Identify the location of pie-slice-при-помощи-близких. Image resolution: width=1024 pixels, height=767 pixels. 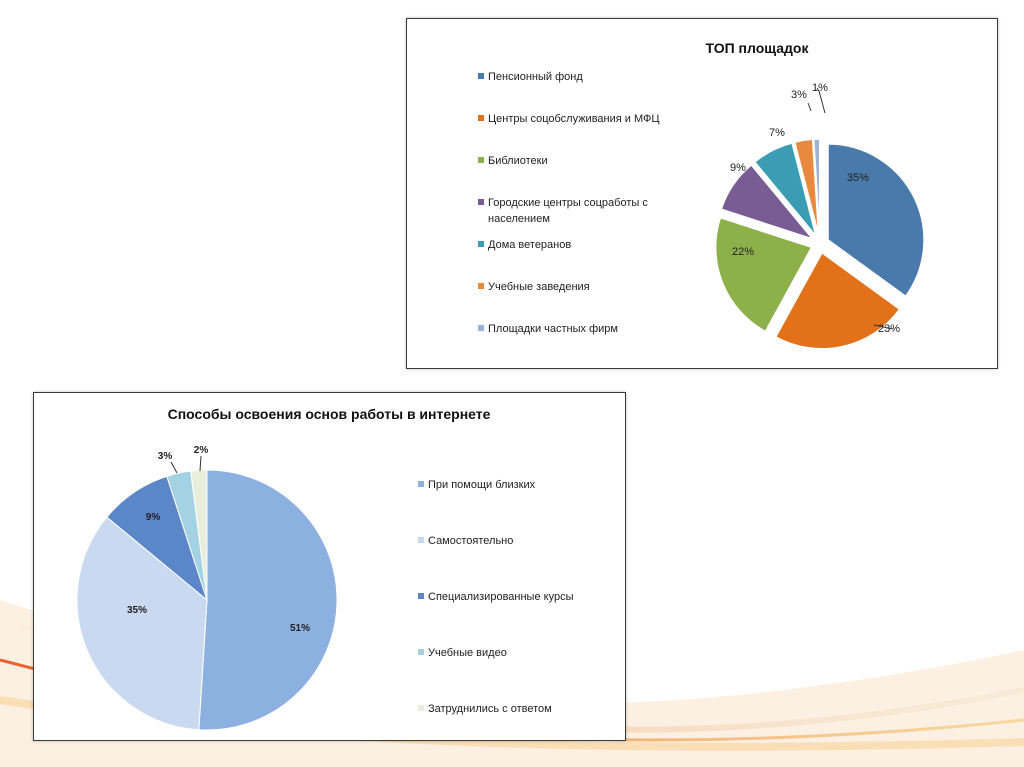
(268, 600).